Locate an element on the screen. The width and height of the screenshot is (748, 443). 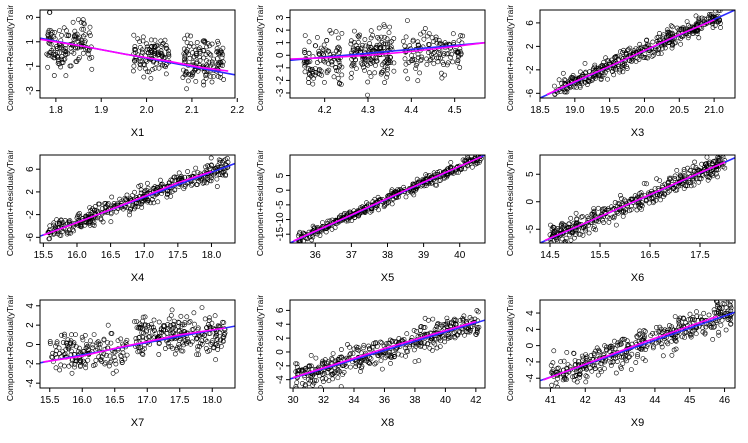
smooth-fit-line is located at coordinates (384, 349).